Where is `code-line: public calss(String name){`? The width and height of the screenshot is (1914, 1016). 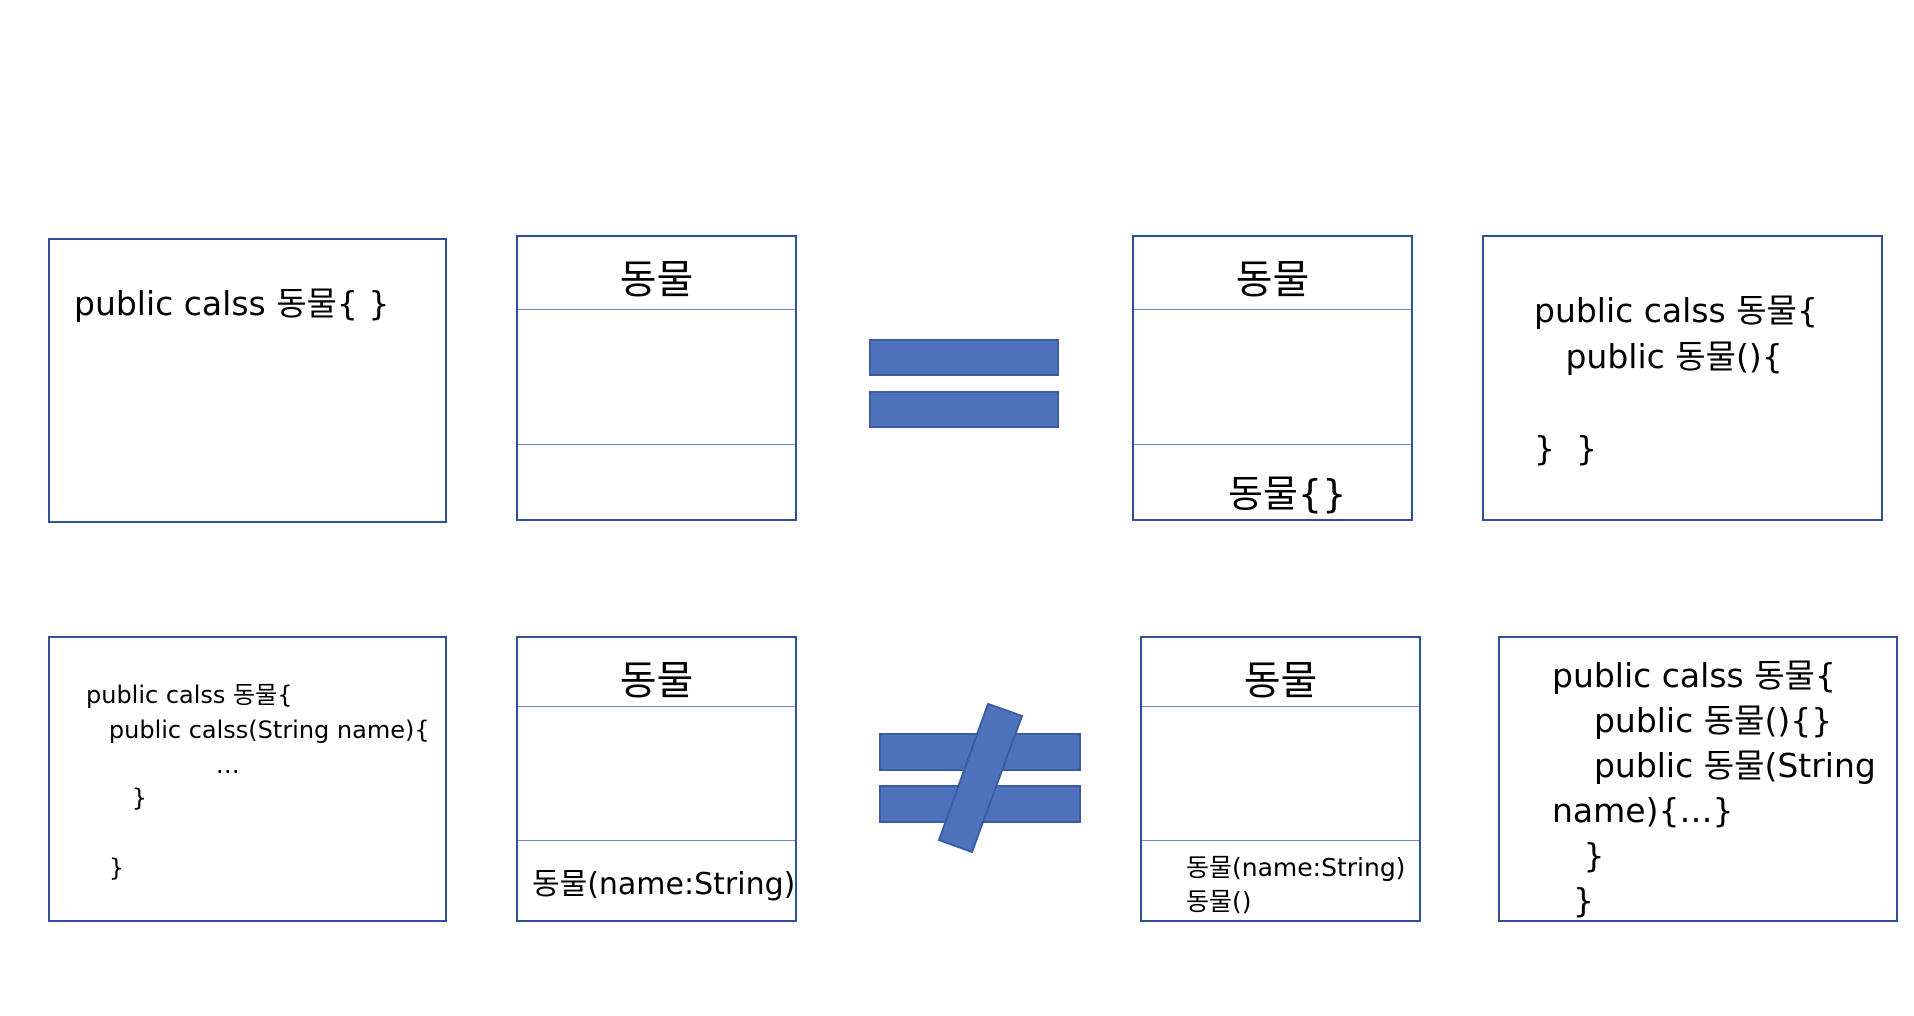 code-line: public calss(String name){ is located at coordinates (258, 730).